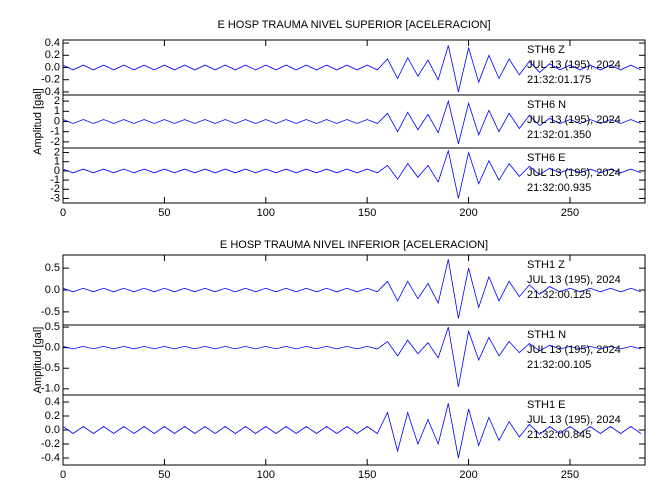 This screenshot has height=500, width=650. What do you see at coordinates (546, 50) in the screenshot?
I see `trace-label: STH6 Z` at bounding box center [546, 50].